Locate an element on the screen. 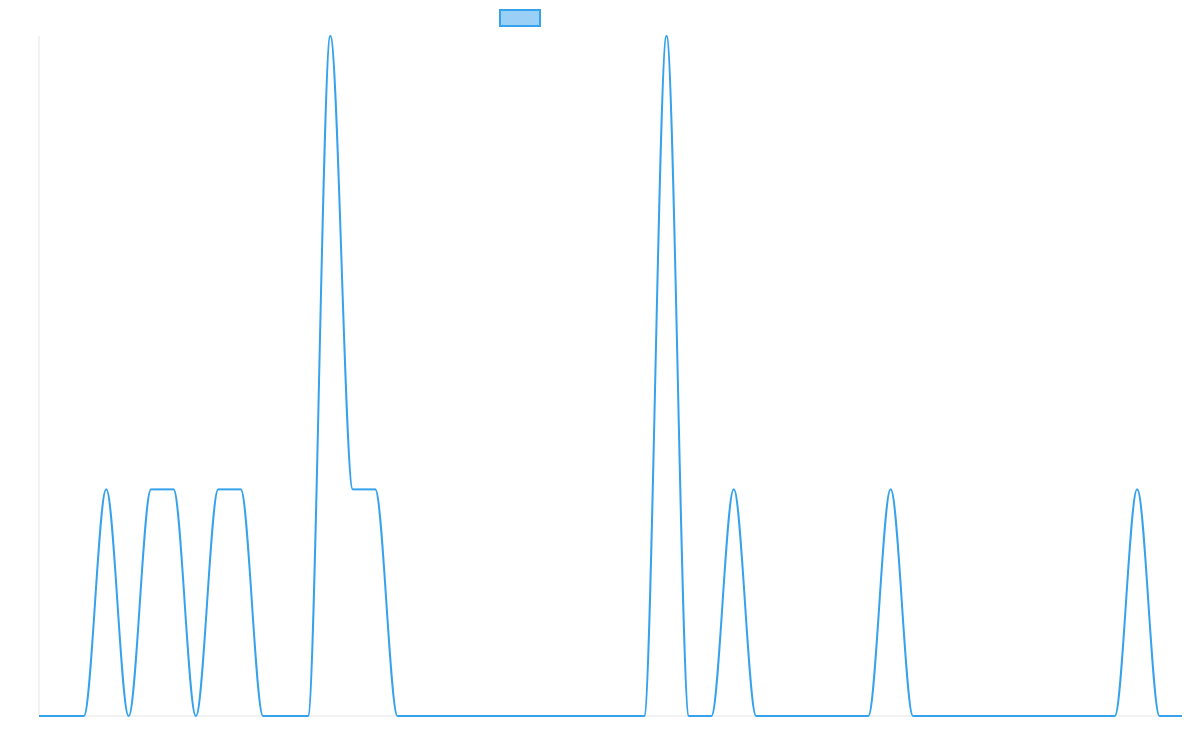 The image size is (1200, 750). legend-swatch is located at coordinates (520, 18).